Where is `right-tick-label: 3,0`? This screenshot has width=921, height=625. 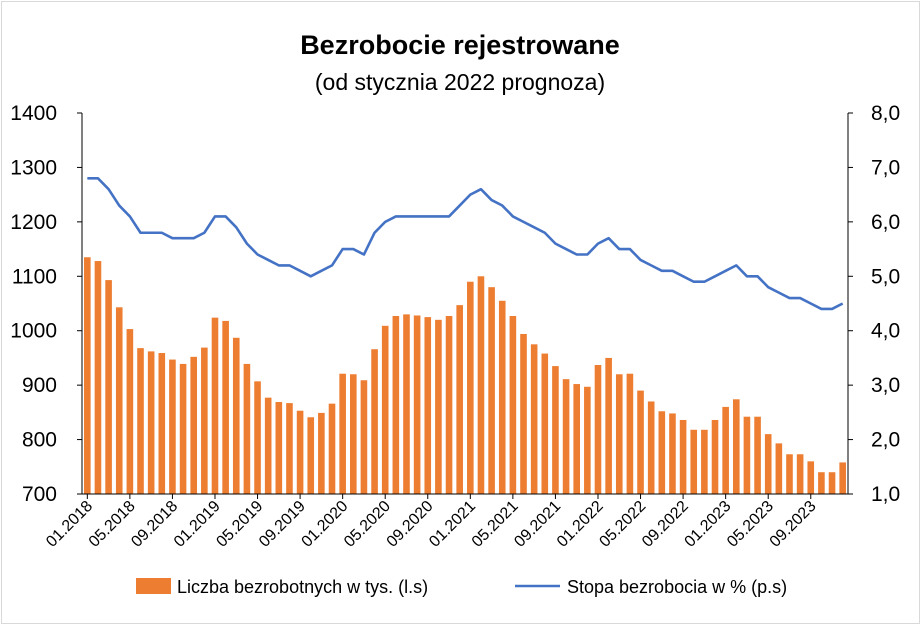 right-tick-label: 3,0 is located at coordinates (885, 385).